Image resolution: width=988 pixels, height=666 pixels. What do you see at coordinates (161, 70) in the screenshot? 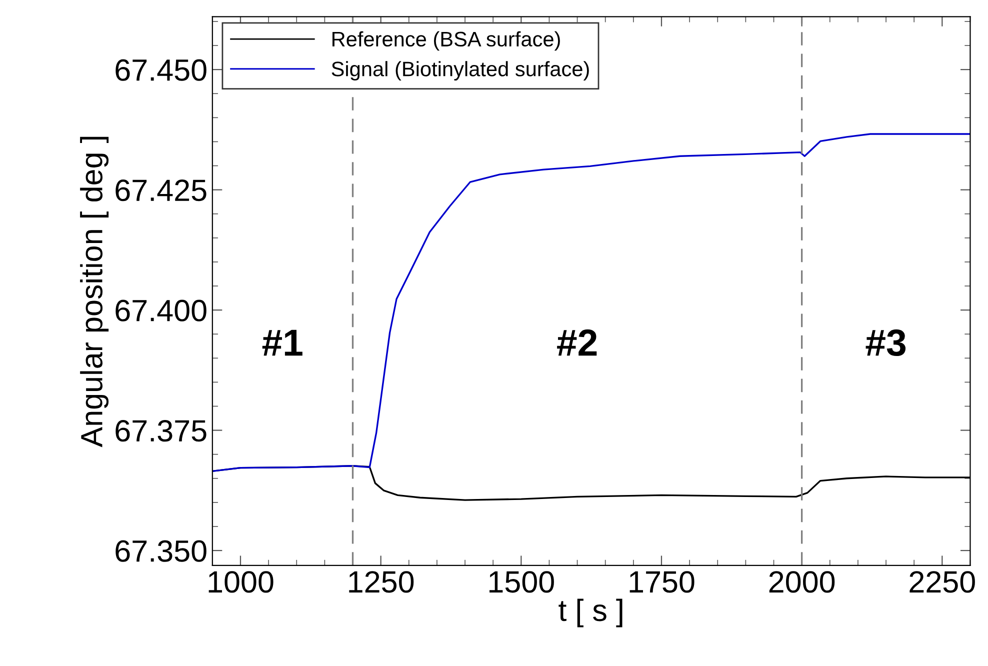
I see `y-tick-label: 67.450` at bounding box center [161, 70].